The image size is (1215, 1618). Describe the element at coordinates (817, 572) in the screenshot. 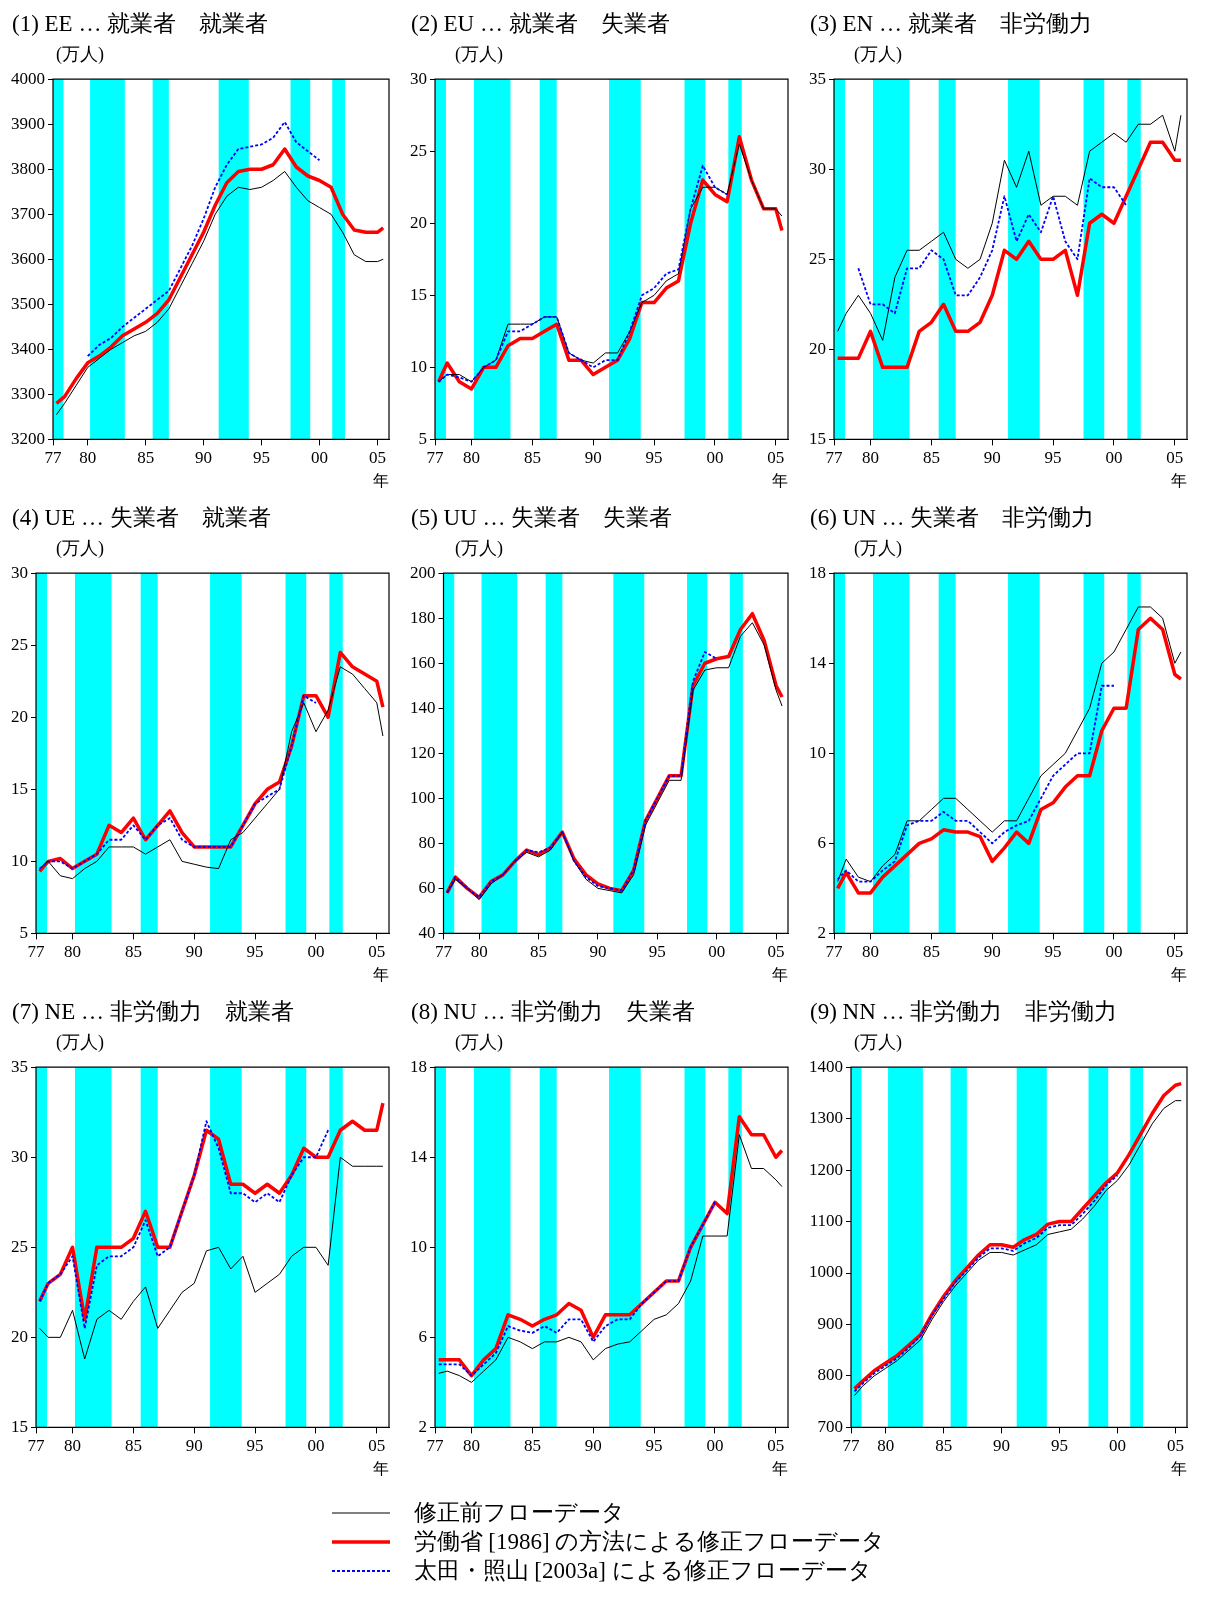

I see `y-tick-label: 18` at that location.